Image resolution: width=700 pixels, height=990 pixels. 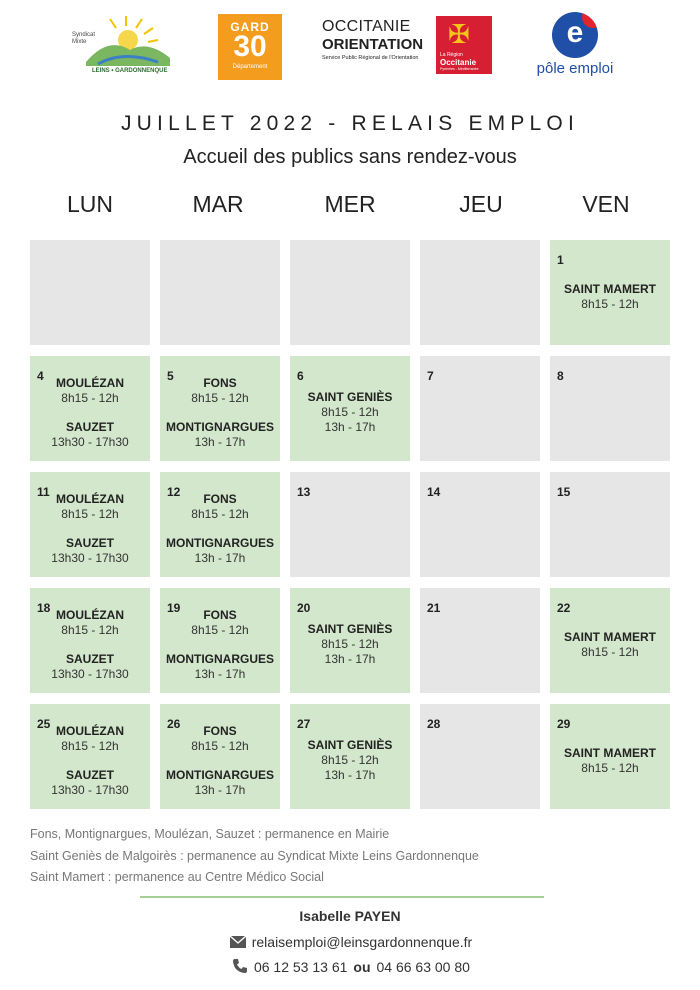 I want to click on calendar-day-cell: 20 SAINT GENIÈS 8h15 - 12h 13h - 17h, so click(x=350, y=640).